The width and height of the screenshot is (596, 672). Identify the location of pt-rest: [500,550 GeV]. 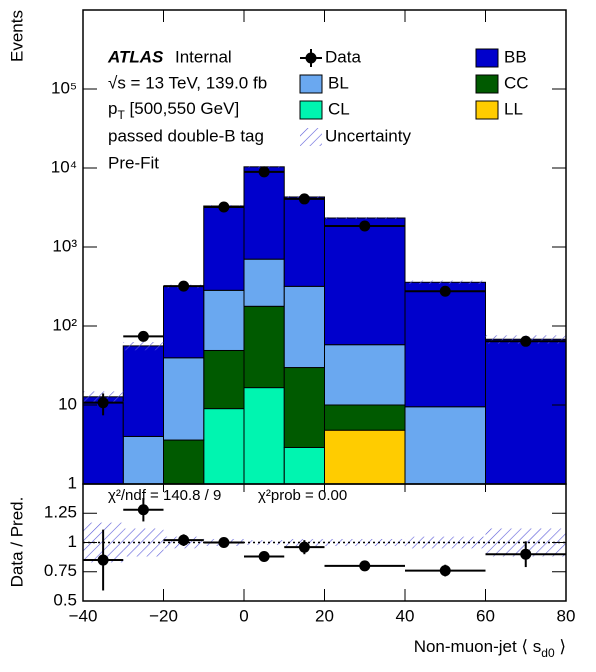
(182, 108).